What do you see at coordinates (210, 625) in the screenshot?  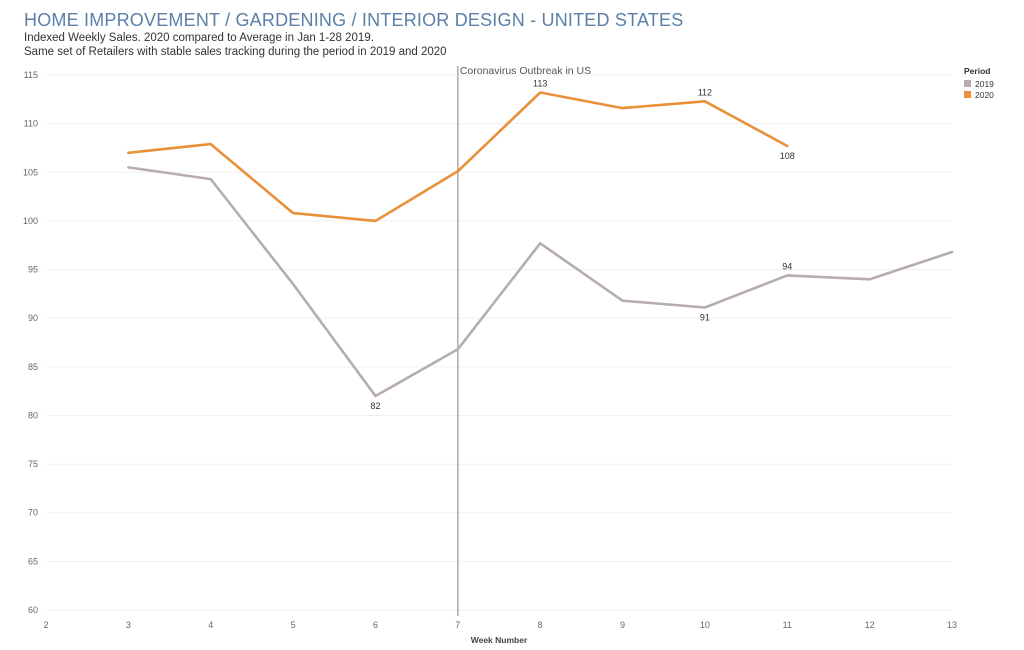 I see `x-tick-label-4: 4` at bounding box center [210, 625].